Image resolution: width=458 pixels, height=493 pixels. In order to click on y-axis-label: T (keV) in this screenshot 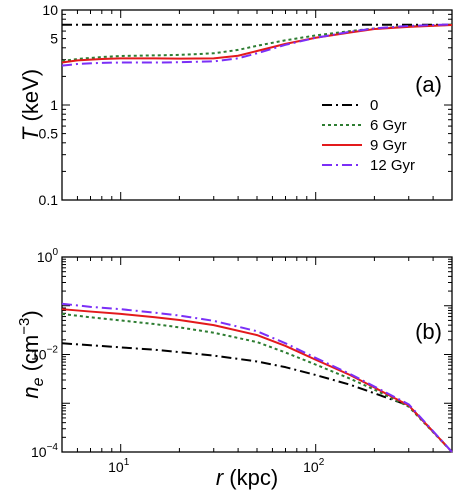, I will do `click(30, 105)`.